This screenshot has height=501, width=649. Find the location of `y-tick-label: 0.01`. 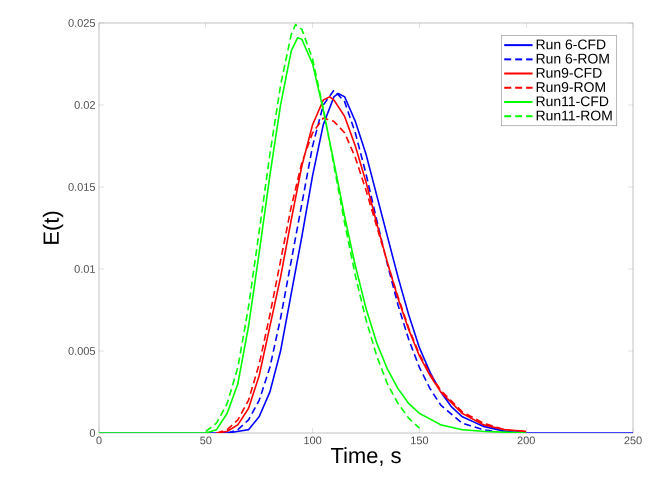

y-tick-label: 0.01 is located at coordinates (84, 269).